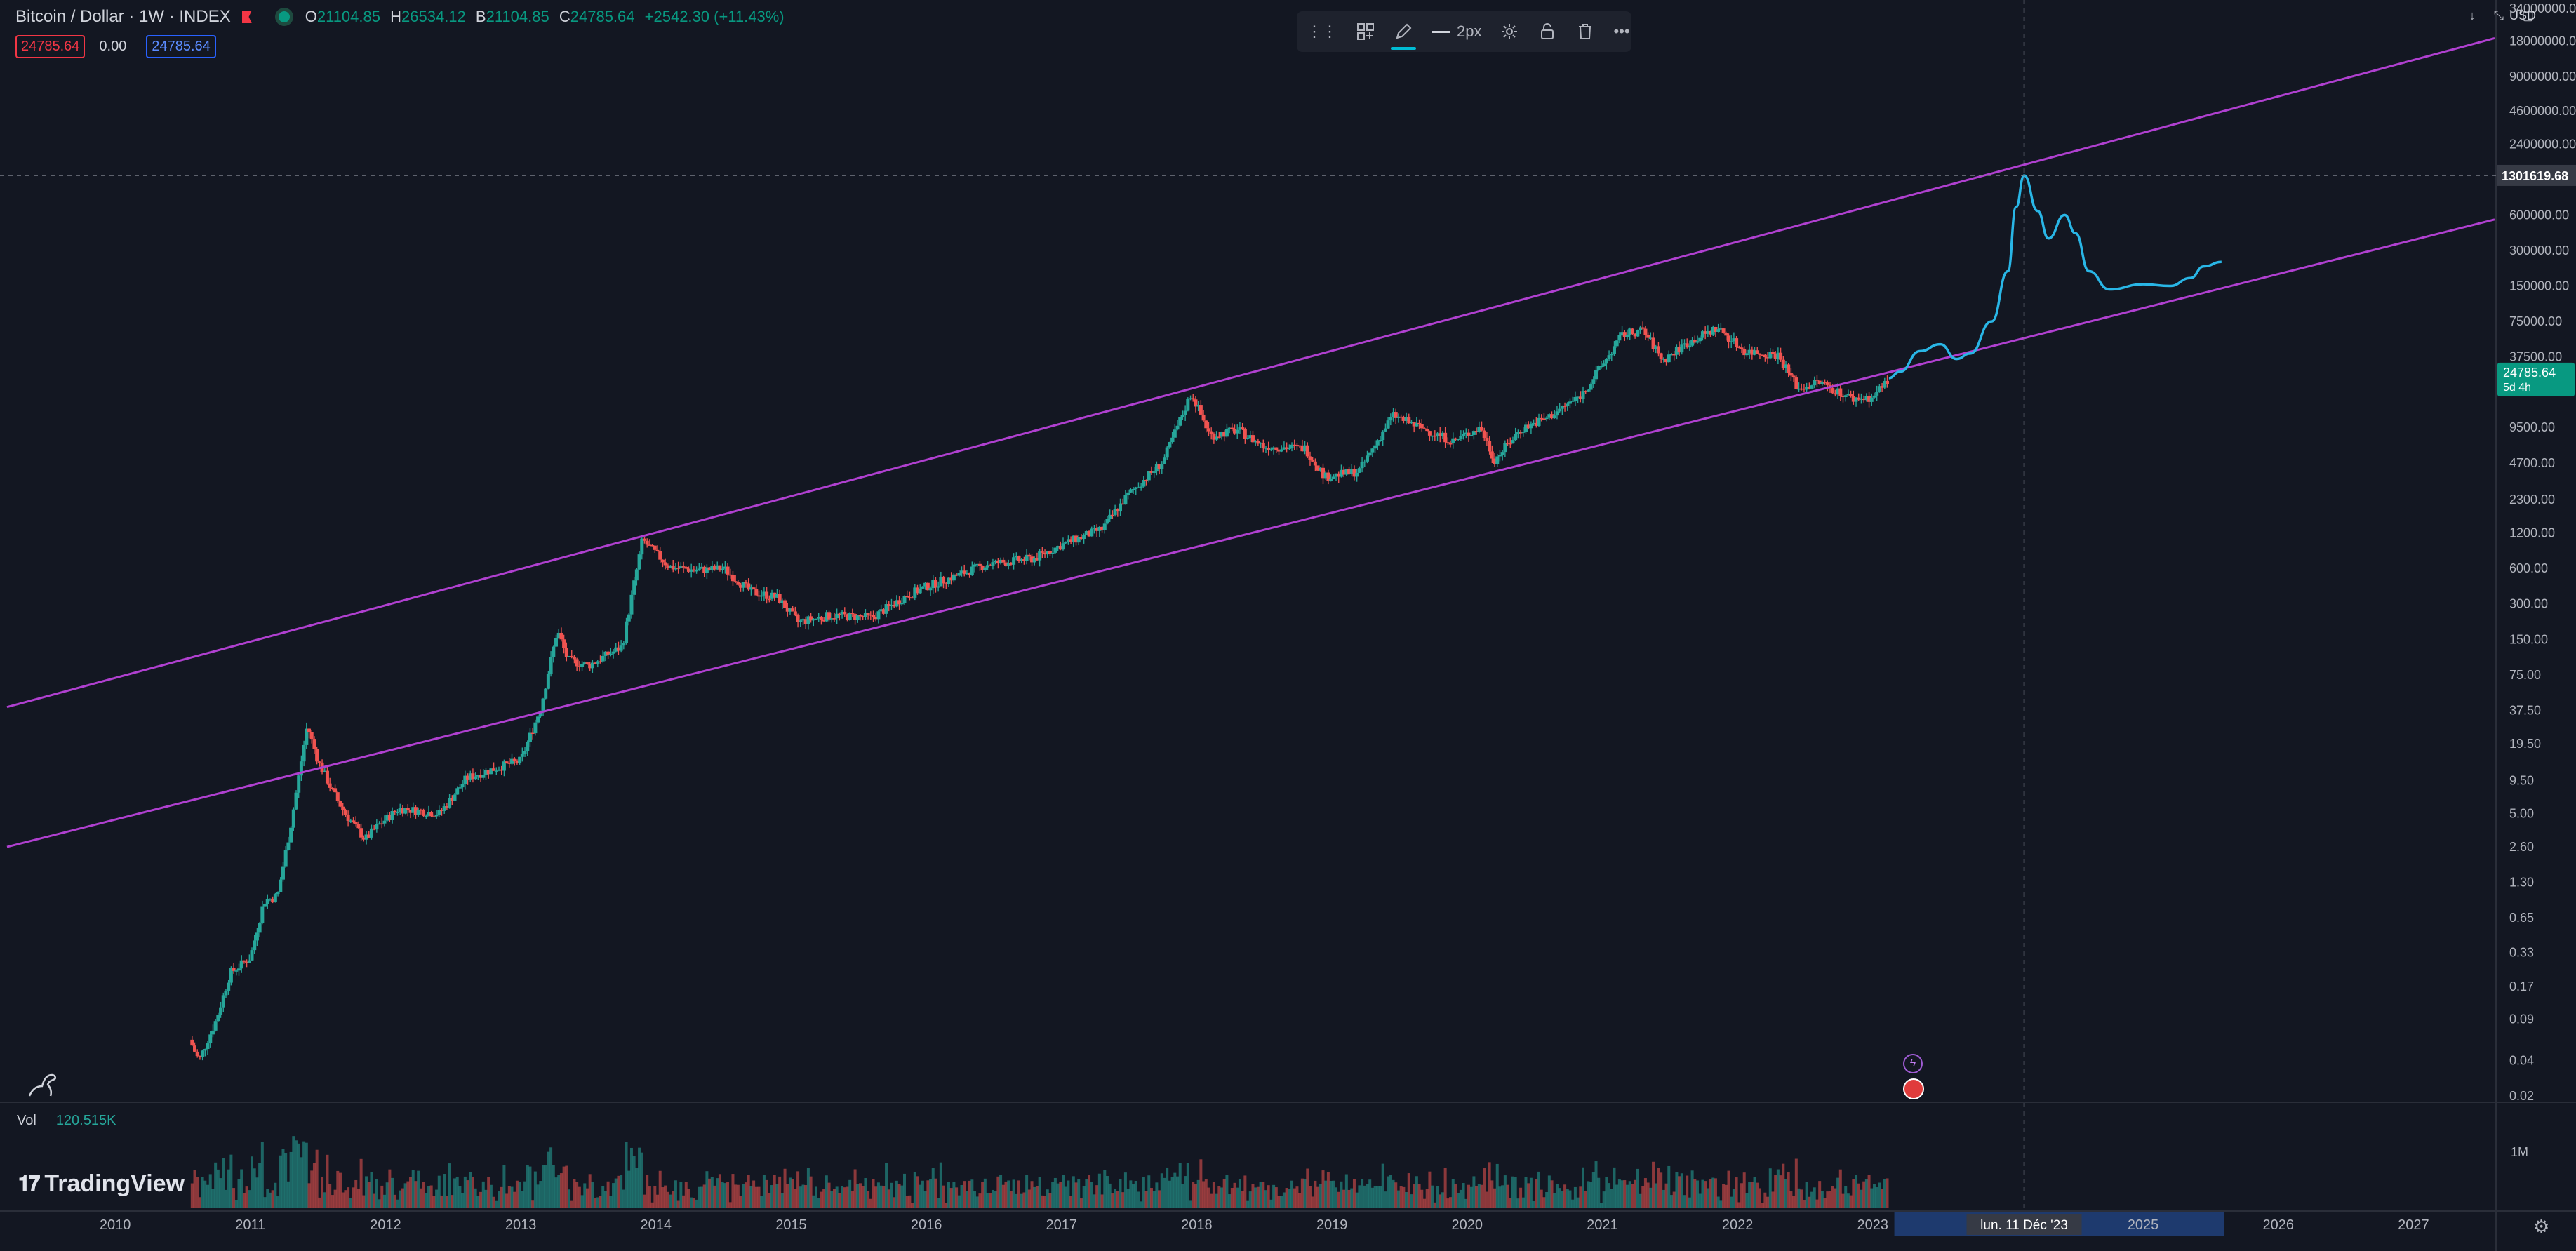 This screenshot has width=2576, height=1251. I want to click on minimize-icon: ⤡, so click(2498, 15).